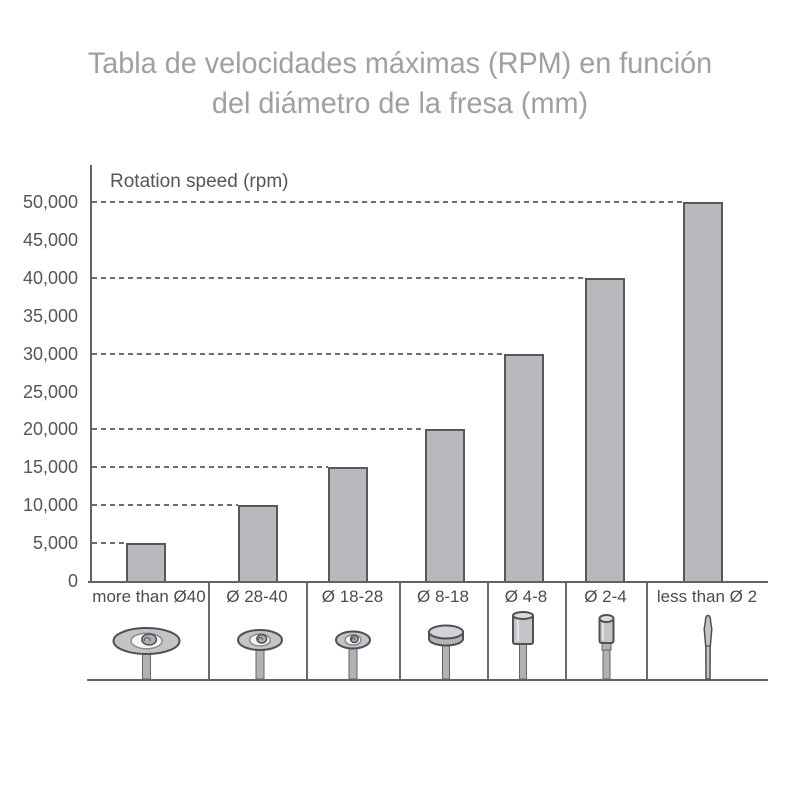 The height and width of the screenshot is (800, 800). Describe the element at coordinates (353, 655) in the screenshot. I see `small-wheel-bur-icon` at that location.